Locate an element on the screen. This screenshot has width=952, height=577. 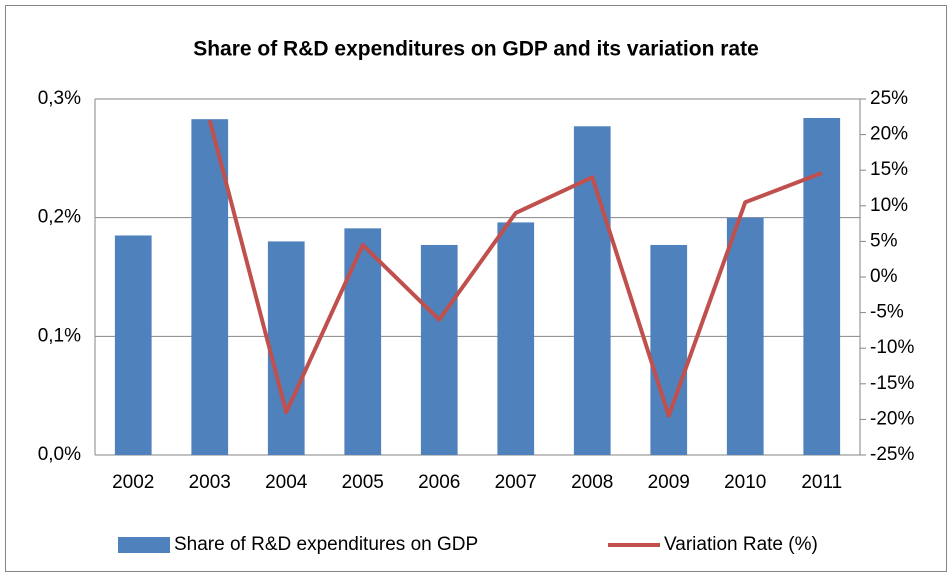
x-tick-label: 2006 is located at coordinates (439, 482).